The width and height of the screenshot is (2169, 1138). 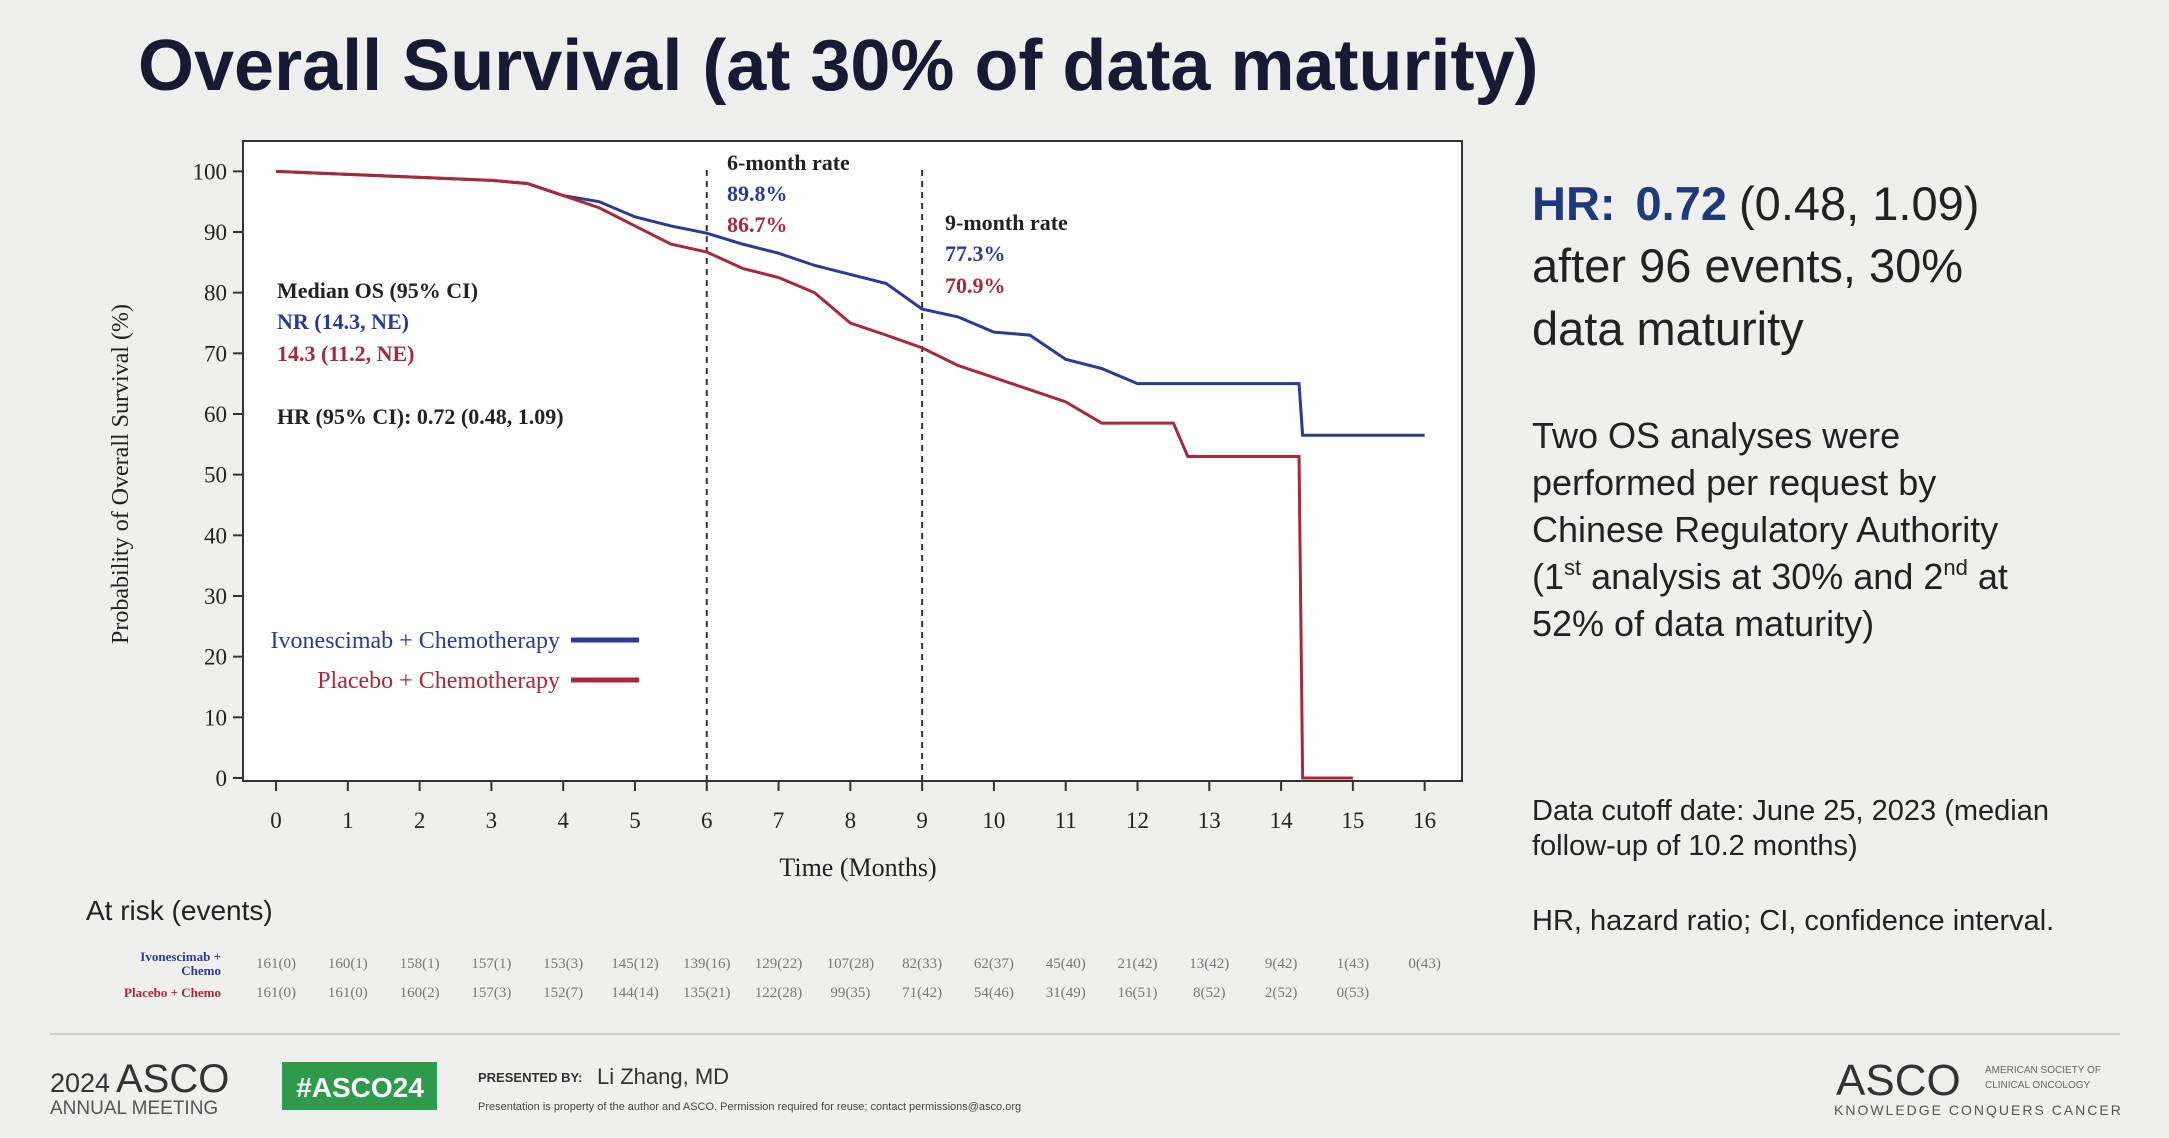 I want to click on hashtag-box, so click(x=359, y=1086).